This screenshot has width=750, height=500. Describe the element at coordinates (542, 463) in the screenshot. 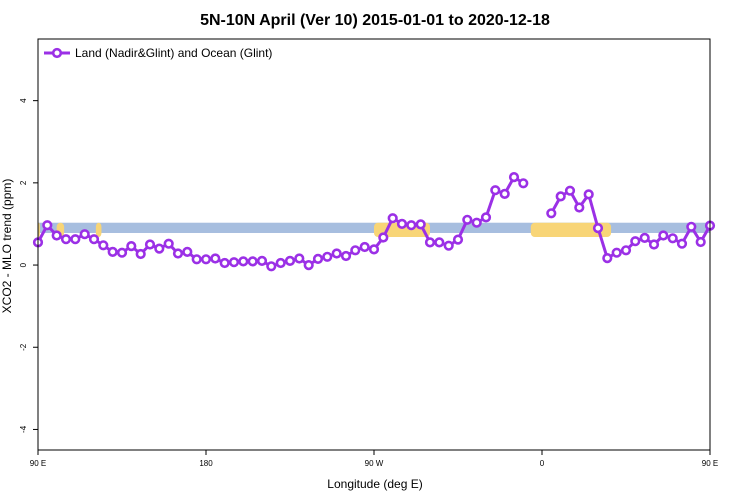

I see `x-tick-label: 0` at that location.